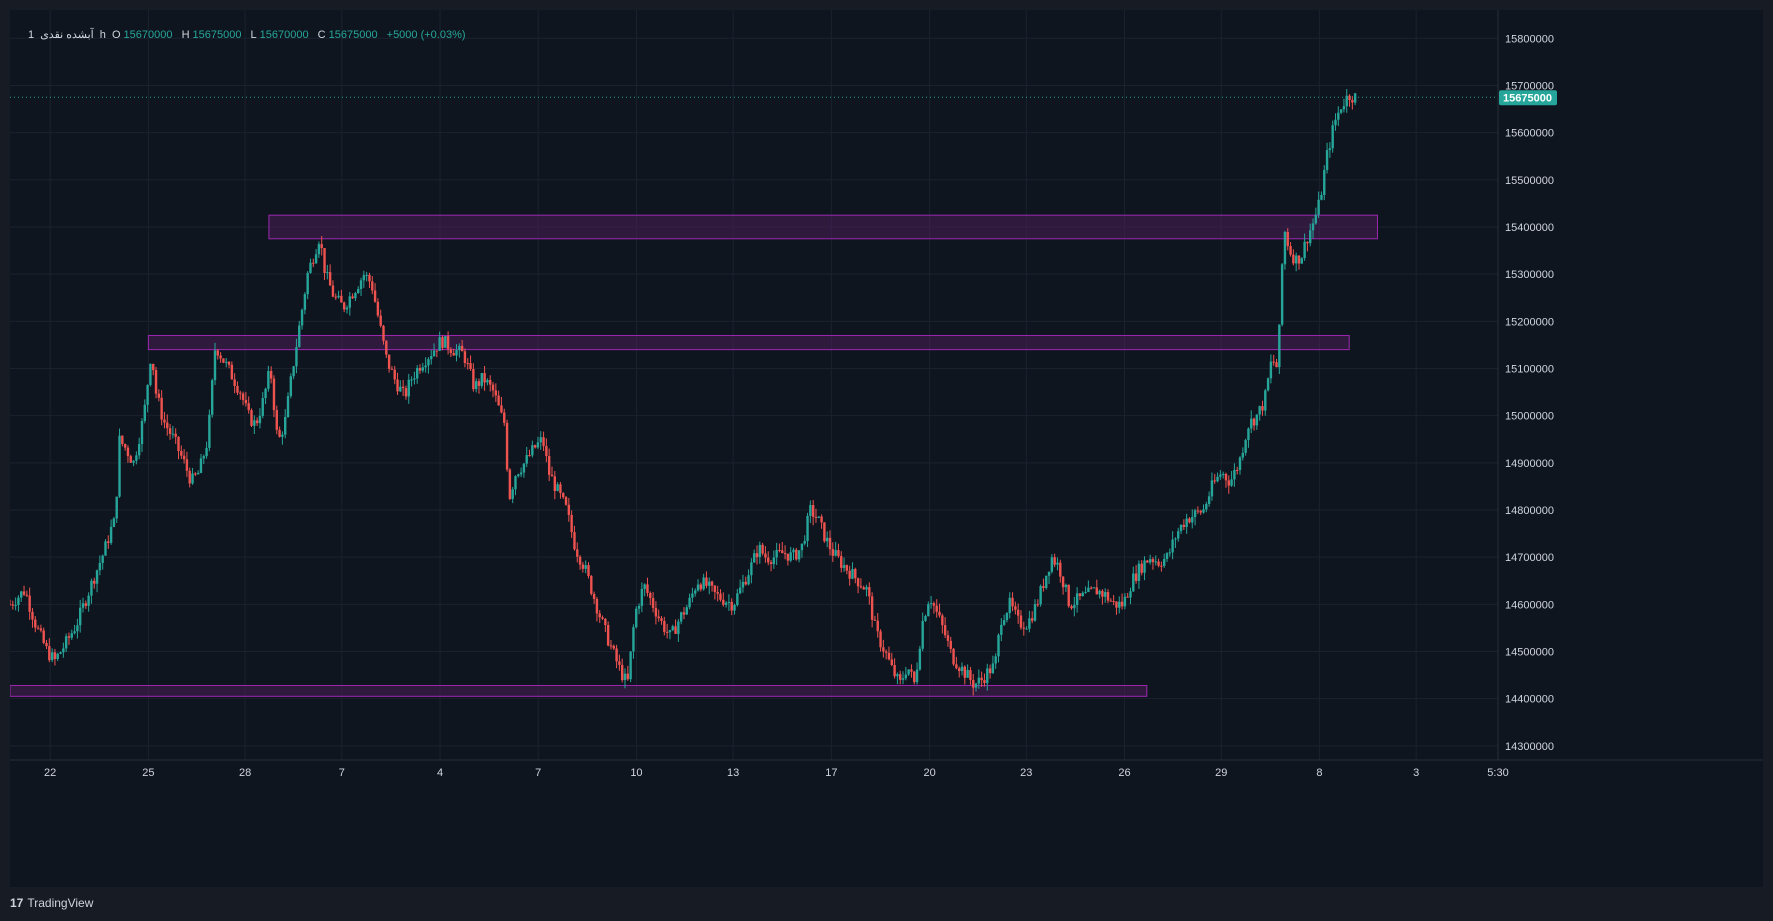  Describe the element at coordinates (1221, 773) in the screenshot. I see `time-axis-label: 29` at that location.